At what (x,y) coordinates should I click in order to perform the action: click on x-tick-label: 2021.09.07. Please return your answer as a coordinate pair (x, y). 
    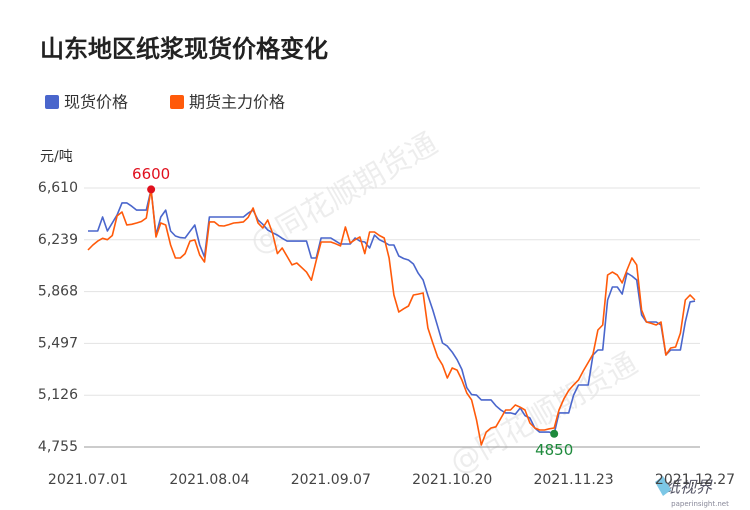
    Looking at the image, I should click on (331, 480).